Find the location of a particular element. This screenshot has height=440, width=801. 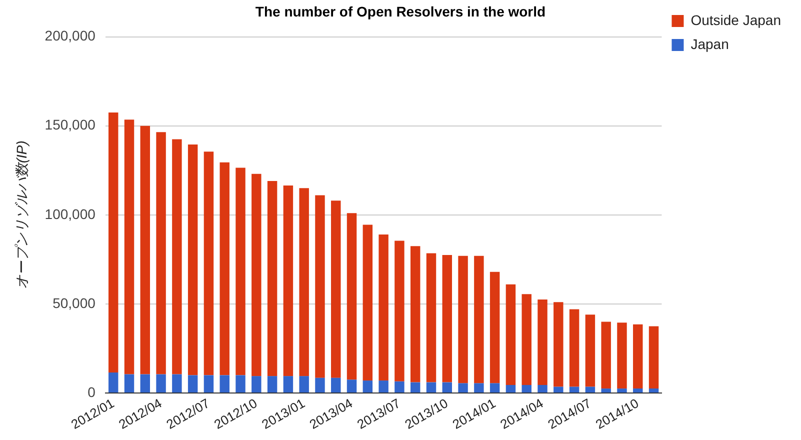

y-tick-label: 200,000 is located at coordinates (70, 36).